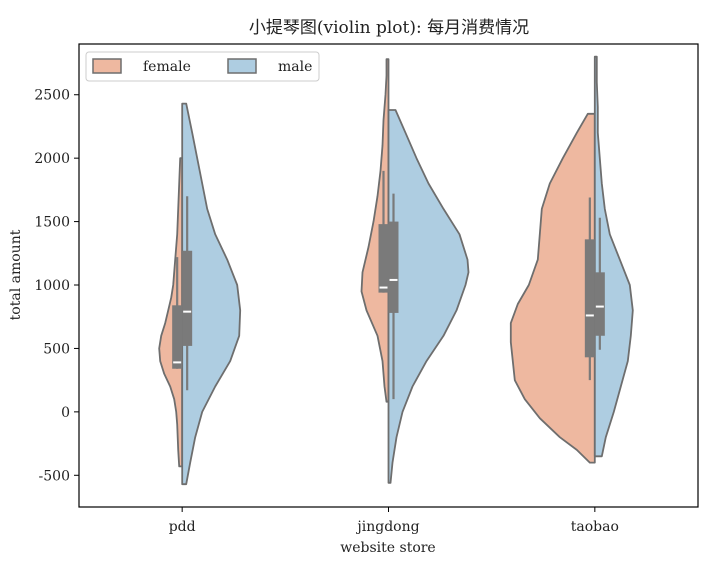  I want to click on violin-female-jingdong, so click(375, 230).